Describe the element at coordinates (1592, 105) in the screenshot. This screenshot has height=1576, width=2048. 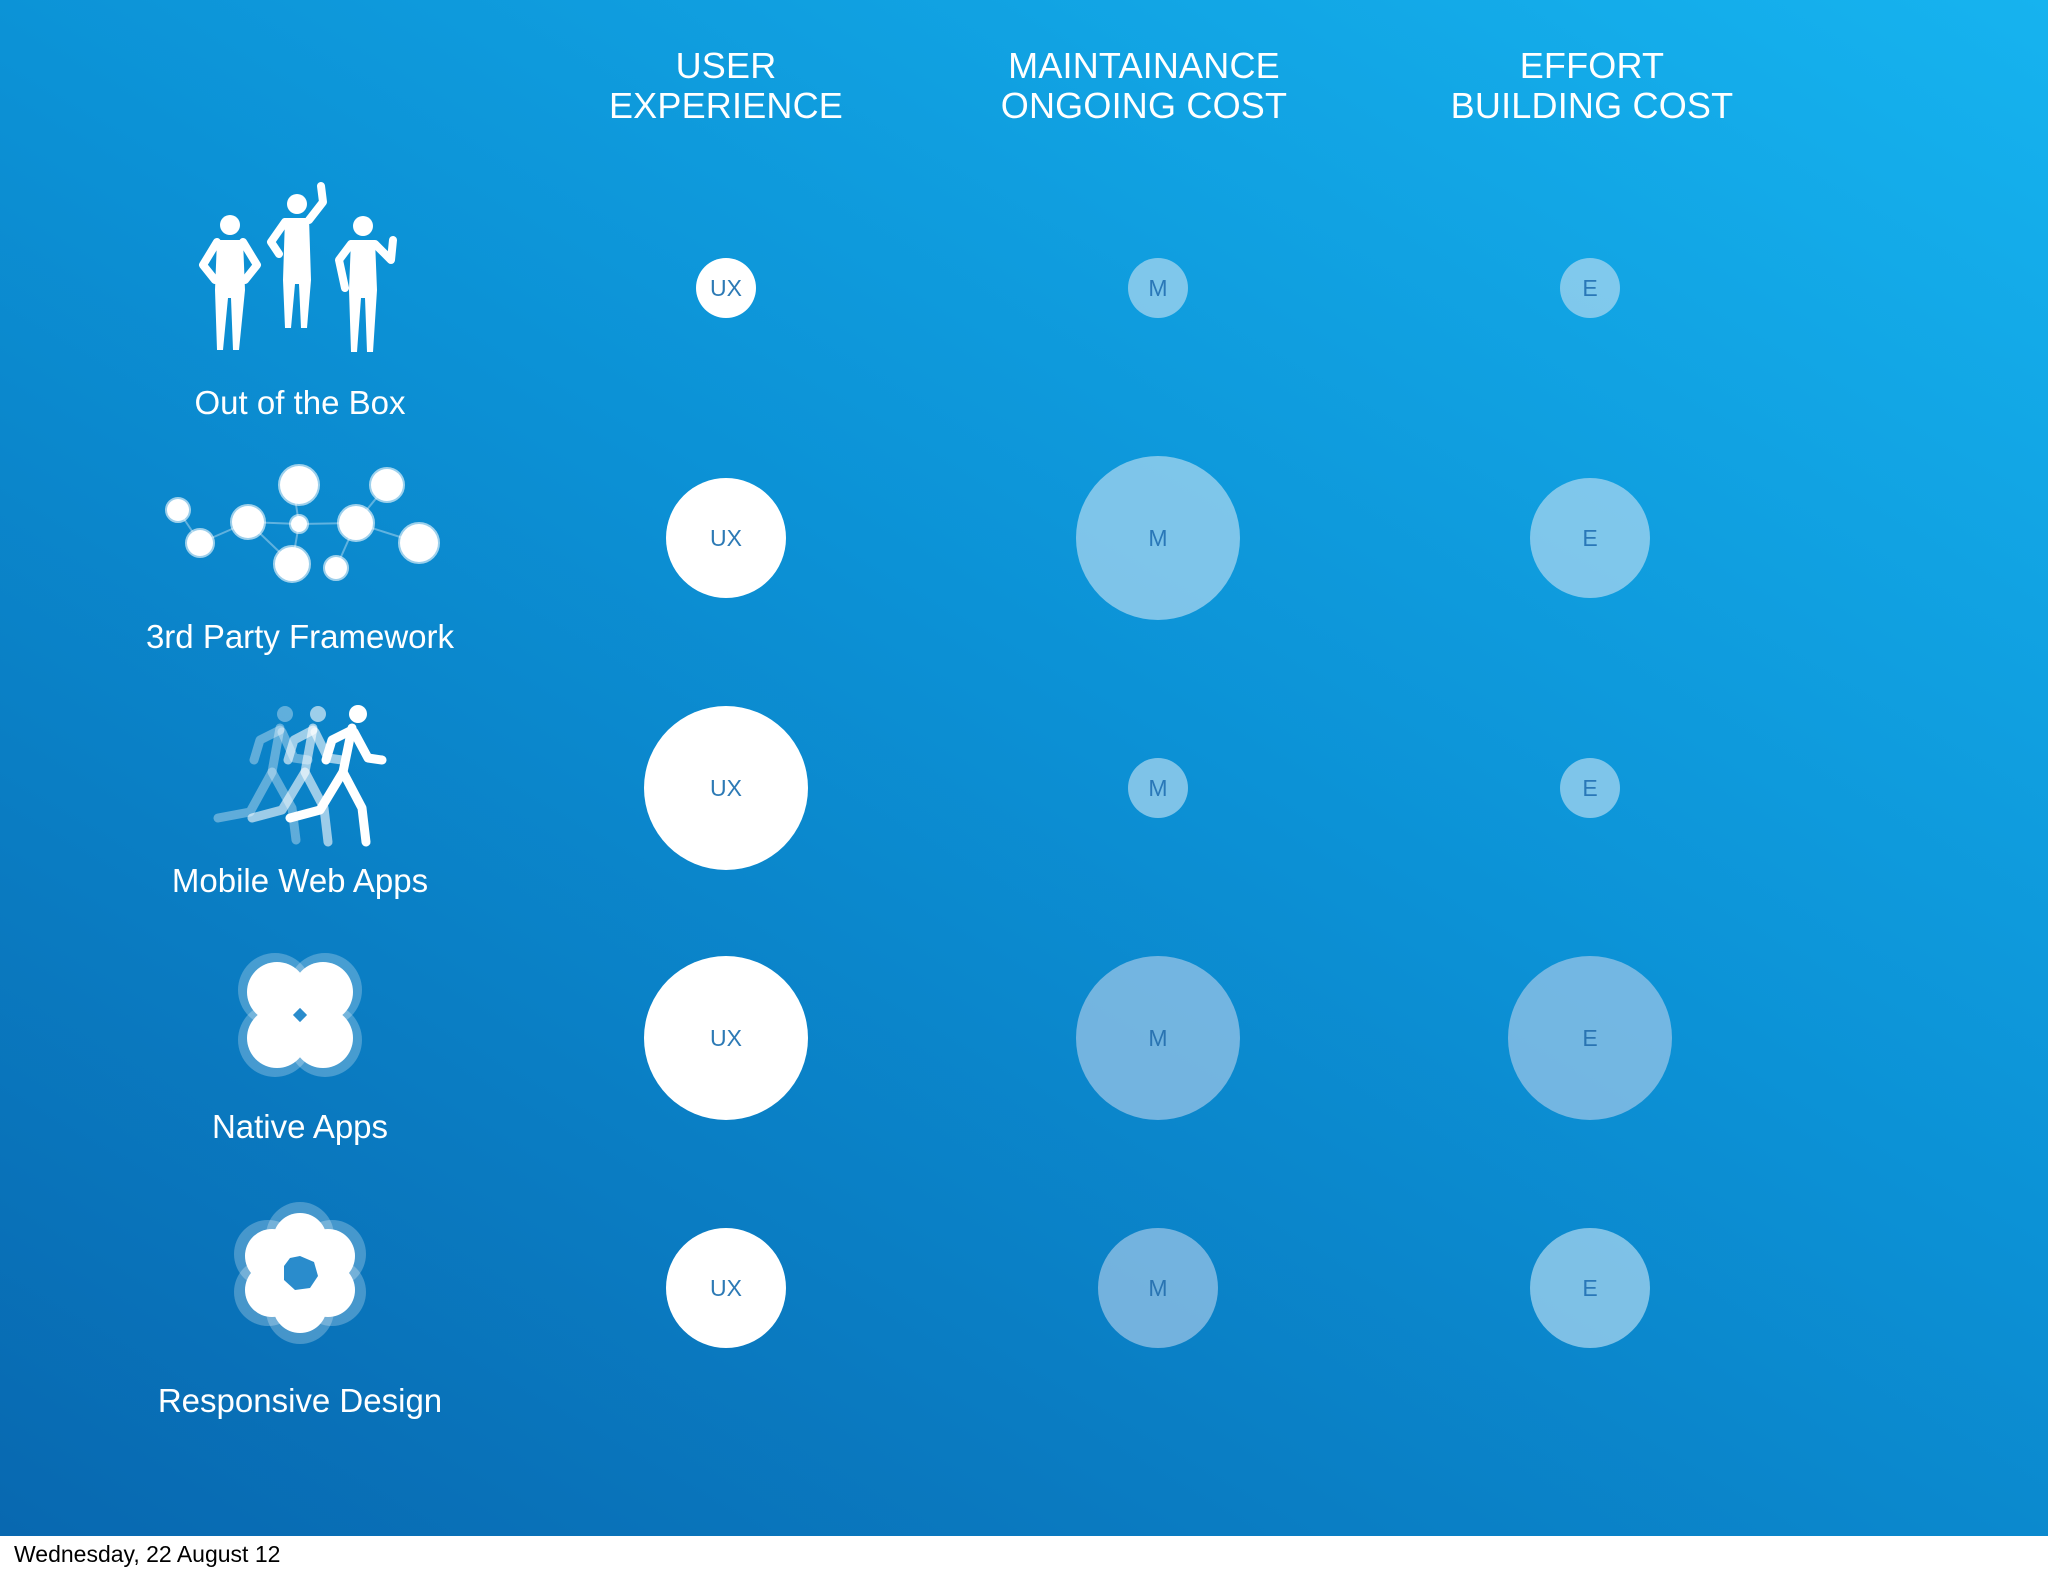
I see `column-header-line2: BUILDING COST` at that location.